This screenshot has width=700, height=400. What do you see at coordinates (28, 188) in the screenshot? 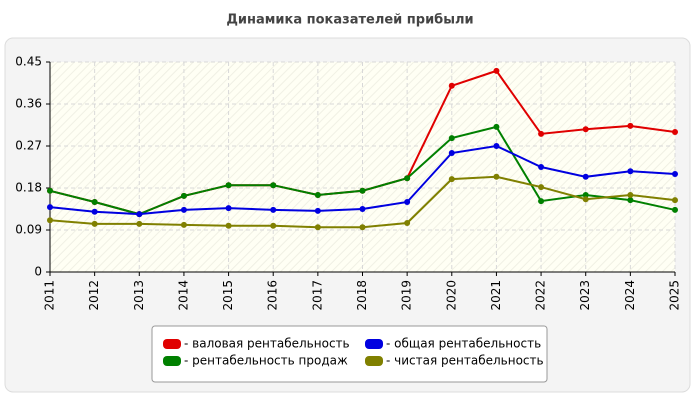
I see `y-tick-label: 0.18` at bounding box center [28, 188].